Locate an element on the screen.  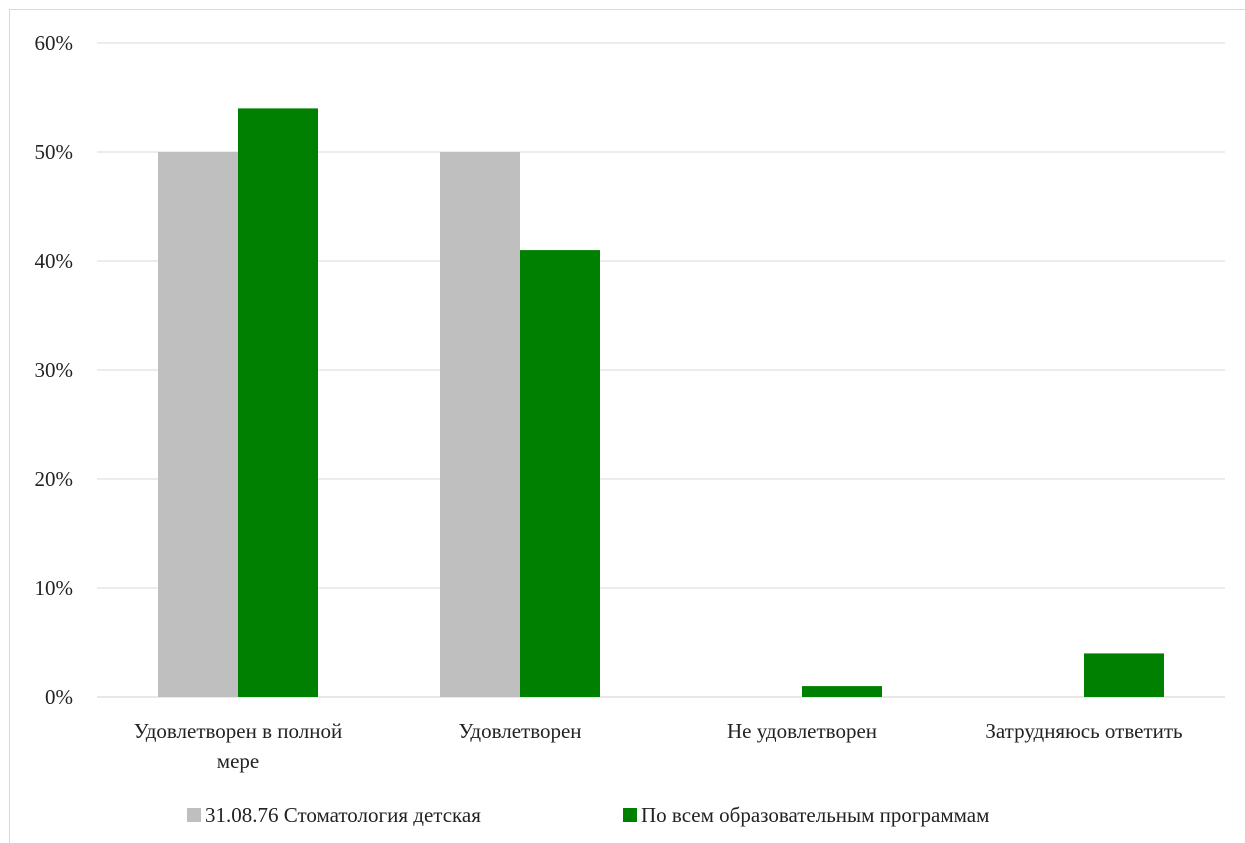
legend-label-specialty: 31.08.76 Стоматология детская is located at coordinates (343, 815).